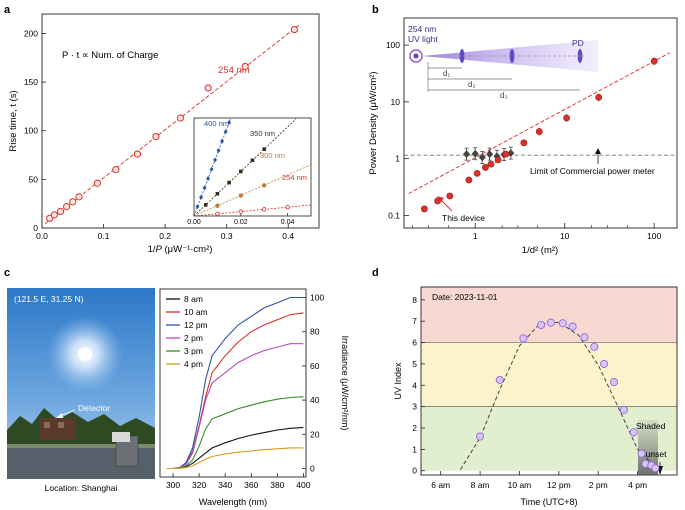  I want to click on x-tick-label: 10 am, so click(520, 485).